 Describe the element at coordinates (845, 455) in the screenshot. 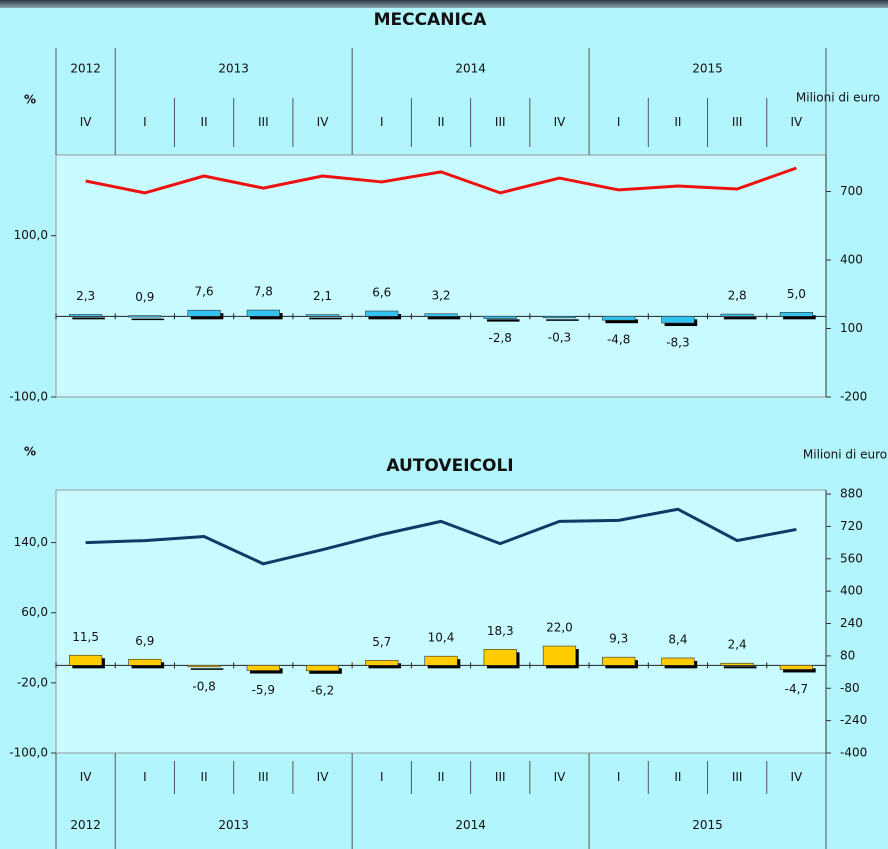

I see `y2-axis-label: Milioni di euro` at that location.